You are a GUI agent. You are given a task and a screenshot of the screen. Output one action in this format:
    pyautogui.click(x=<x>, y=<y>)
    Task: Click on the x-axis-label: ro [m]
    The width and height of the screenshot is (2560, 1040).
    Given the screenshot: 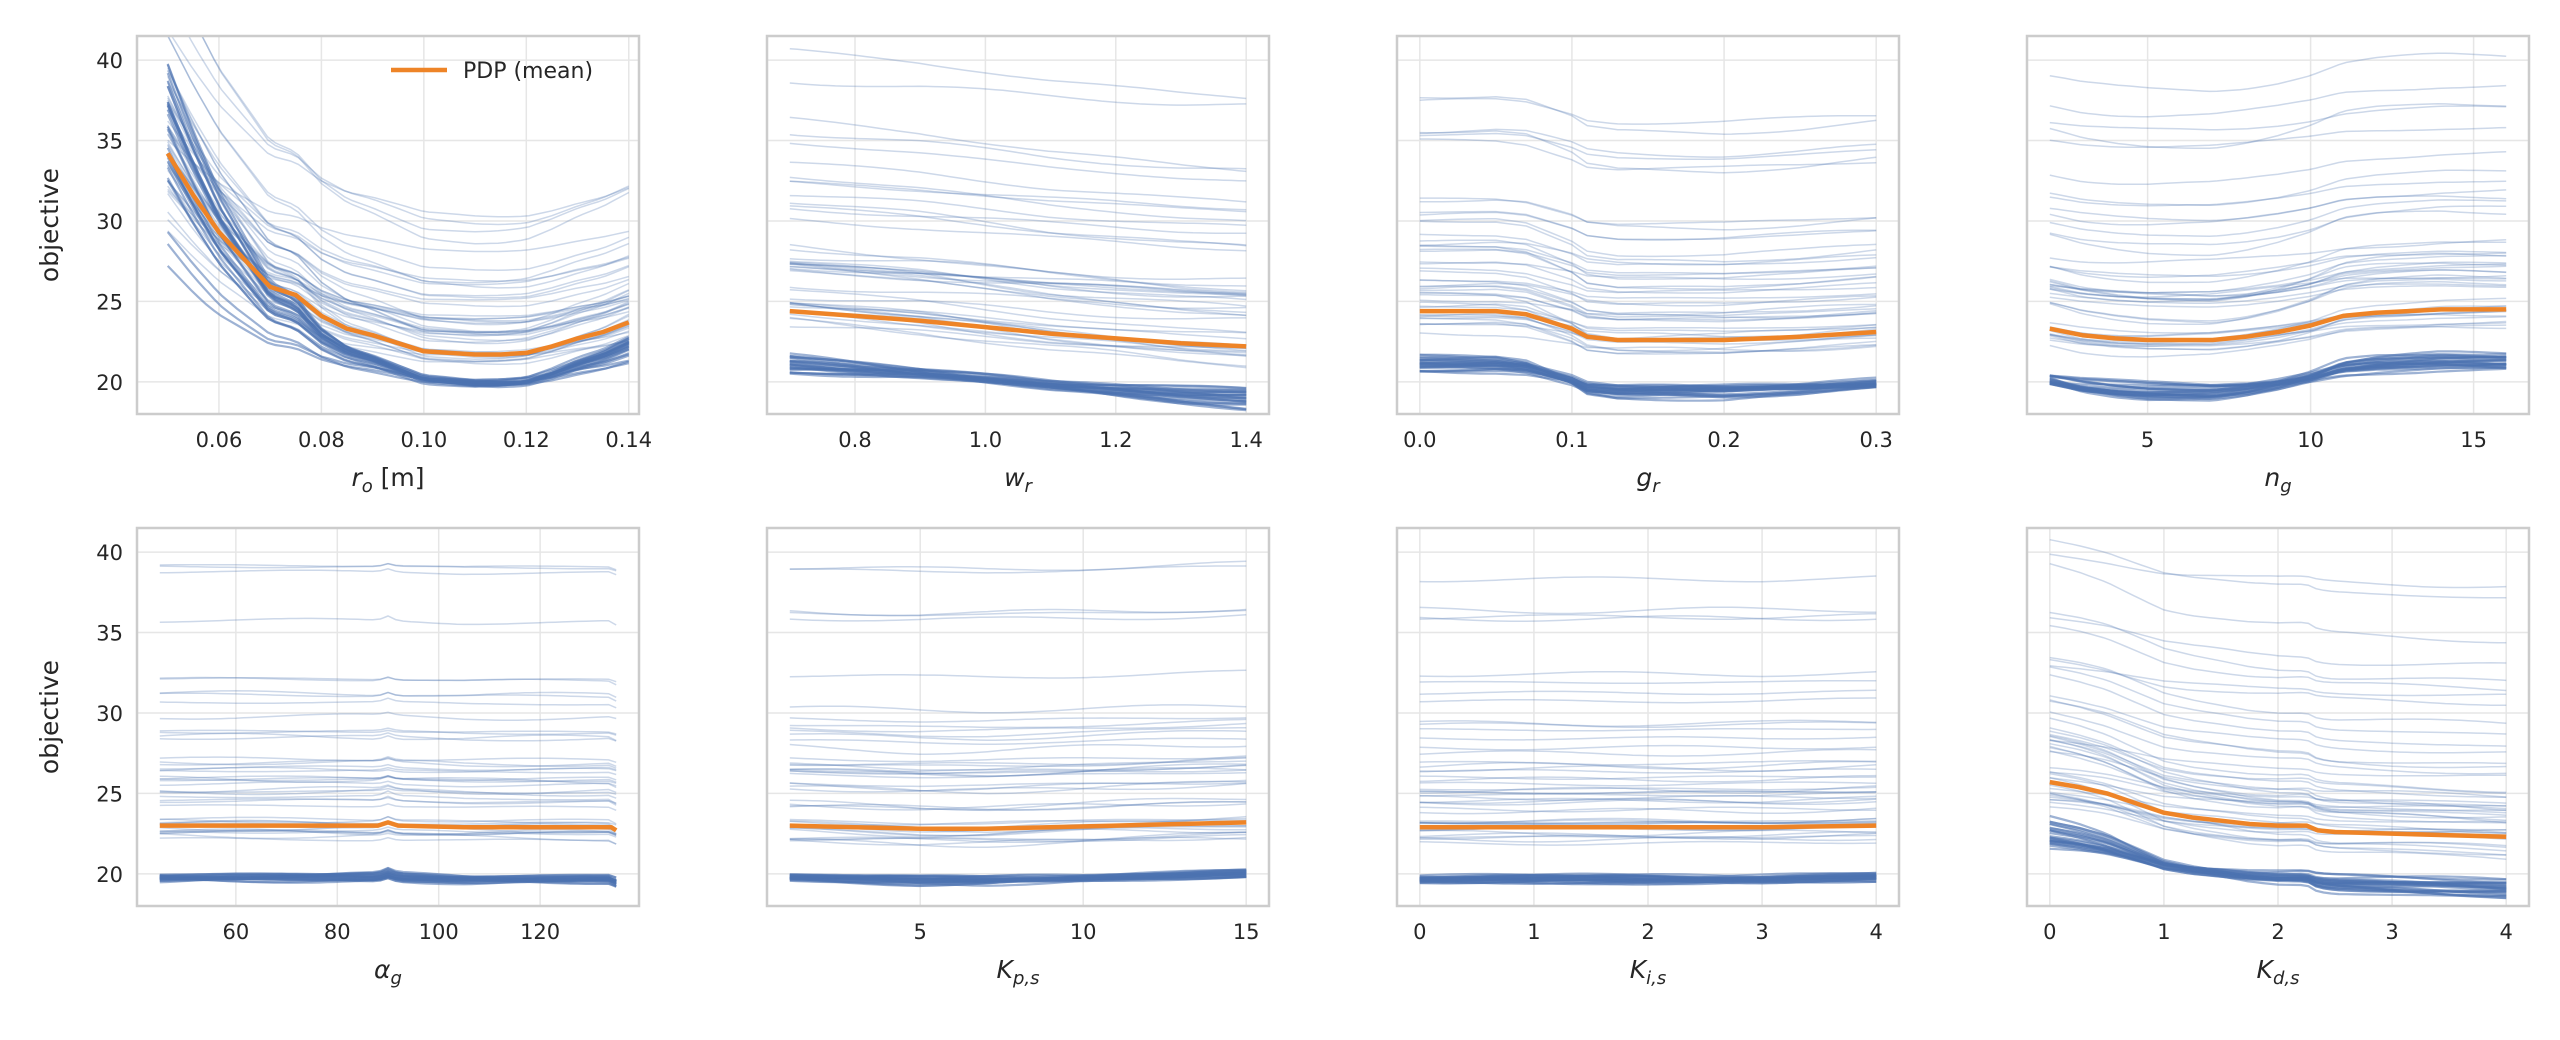 What is the action you would take?
    pyautogui.click(x=387, y=480)
    